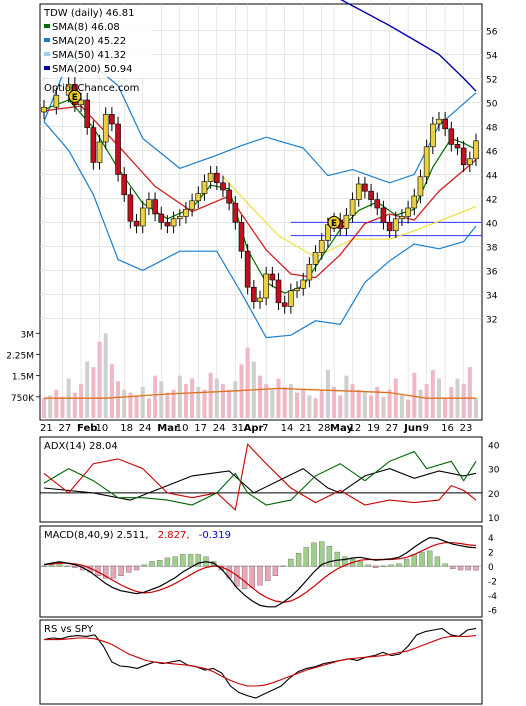 The width and height of the screenshot is (526, 706). What do you see at coordinates (492, 152) in the screenshot?
I see `price-tick-label: 46` at bounding box center [492, 152].